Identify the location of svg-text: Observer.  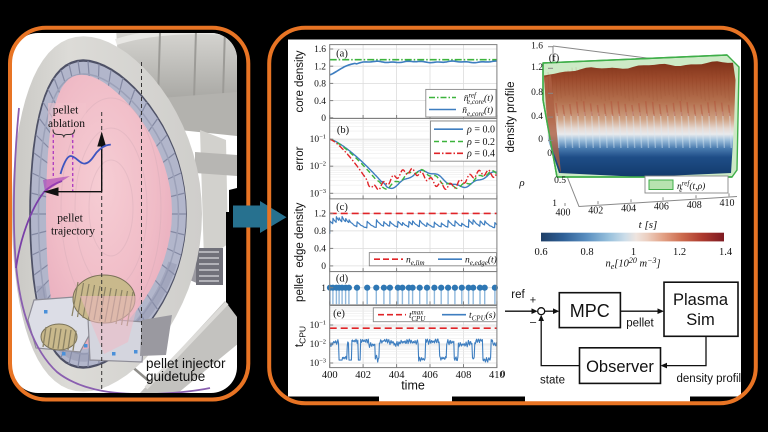
(620, 367).